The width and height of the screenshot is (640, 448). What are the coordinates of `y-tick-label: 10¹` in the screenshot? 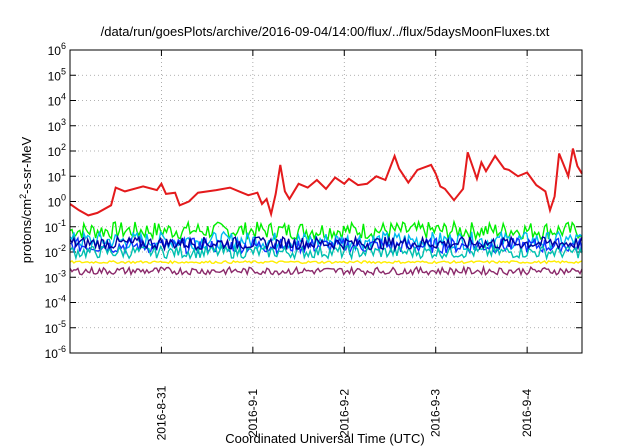 It's located at (57, 175).